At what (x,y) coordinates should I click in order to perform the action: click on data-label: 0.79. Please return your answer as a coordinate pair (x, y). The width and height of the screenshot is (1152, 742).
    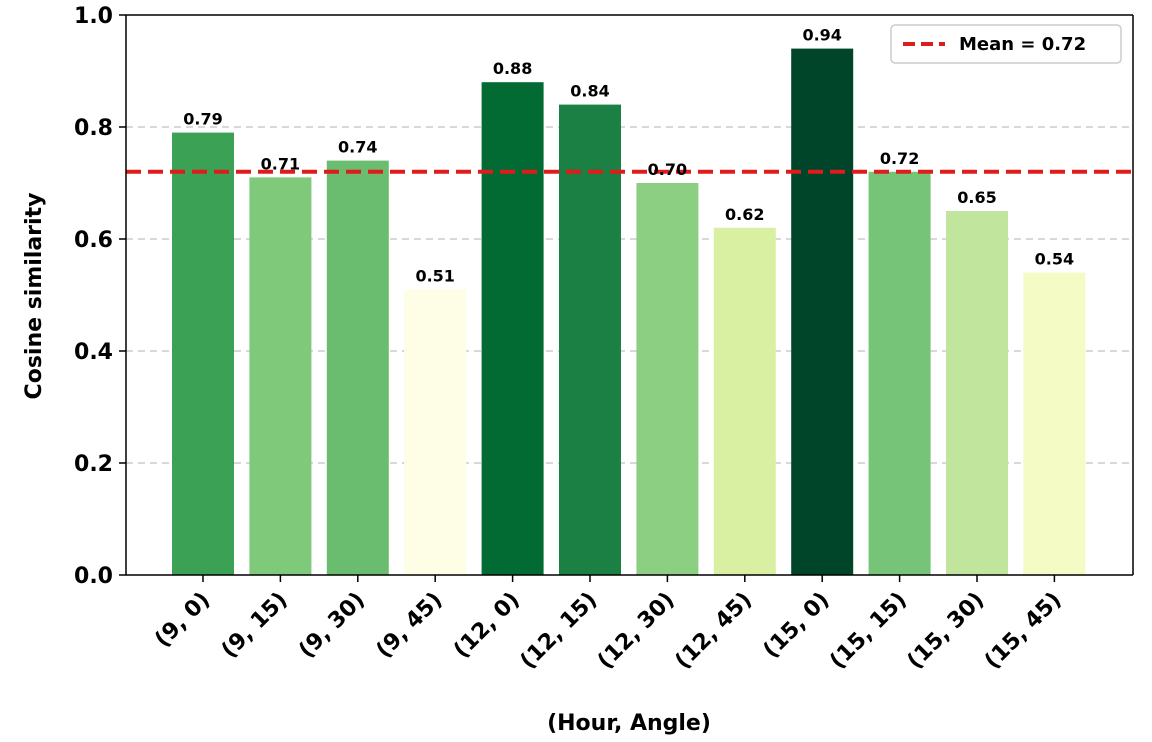
    Looking at the image, I should click on (202, 119).